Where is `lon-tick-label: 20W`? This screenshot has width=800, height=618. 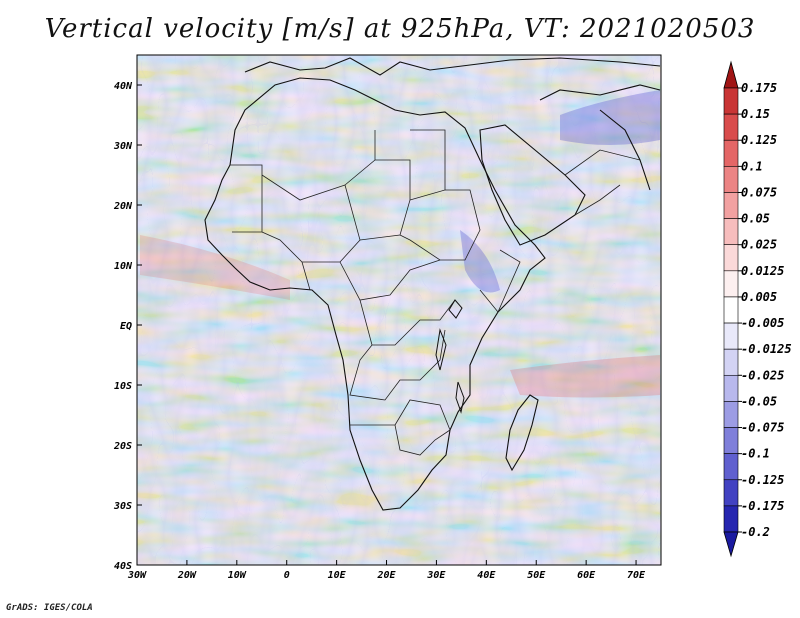
lon-tick-label: 20W is located at coordinates (187, 575).